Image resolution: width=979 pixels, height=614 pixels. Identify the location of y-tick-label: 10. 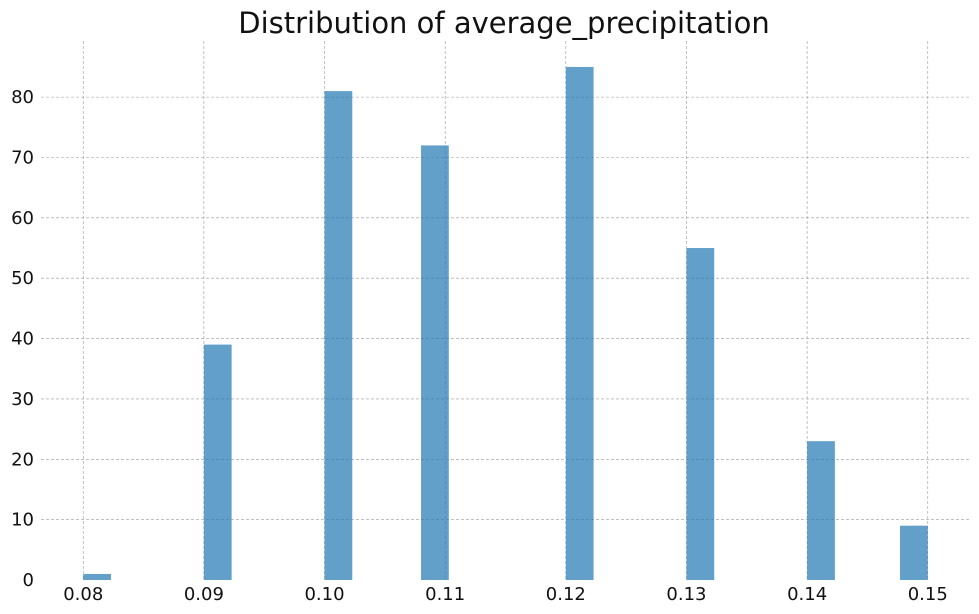
(22, 520).